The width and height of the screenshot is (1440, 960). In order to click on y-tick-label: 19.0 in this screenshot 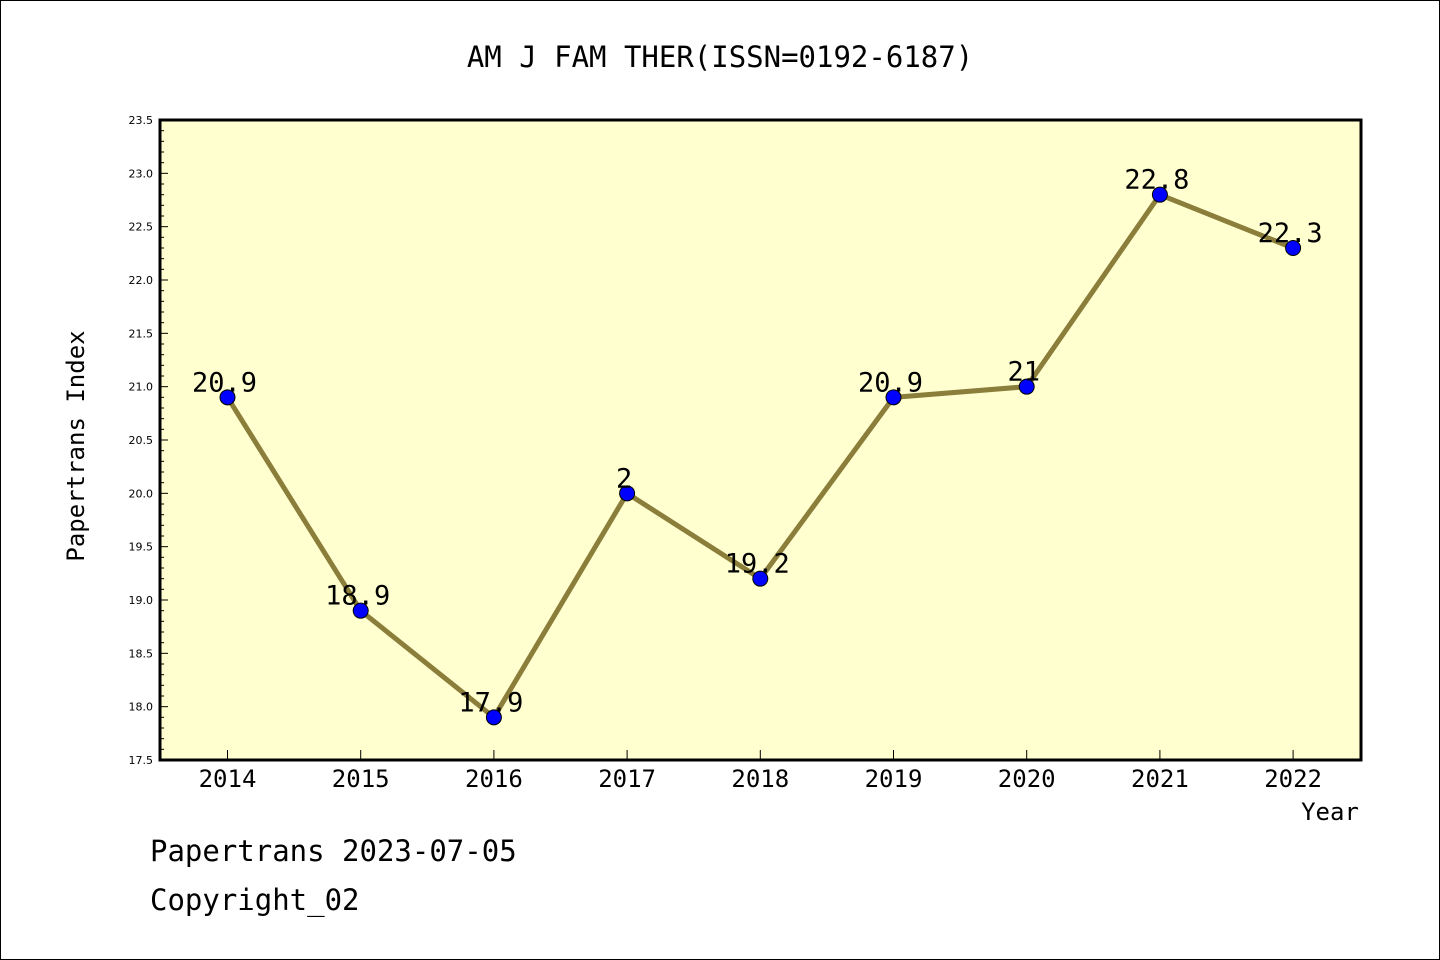, I will do `click(141, 600)`.